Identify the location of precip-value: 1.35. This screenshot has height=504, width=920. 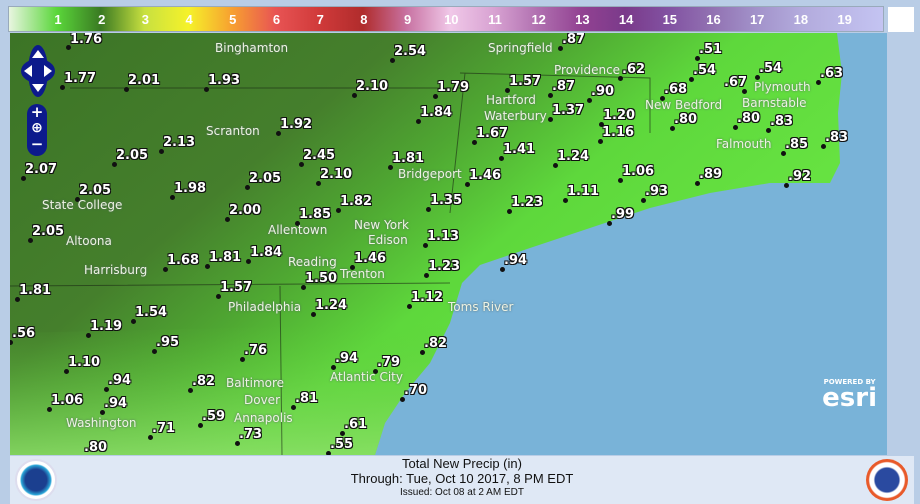
(446, 200).